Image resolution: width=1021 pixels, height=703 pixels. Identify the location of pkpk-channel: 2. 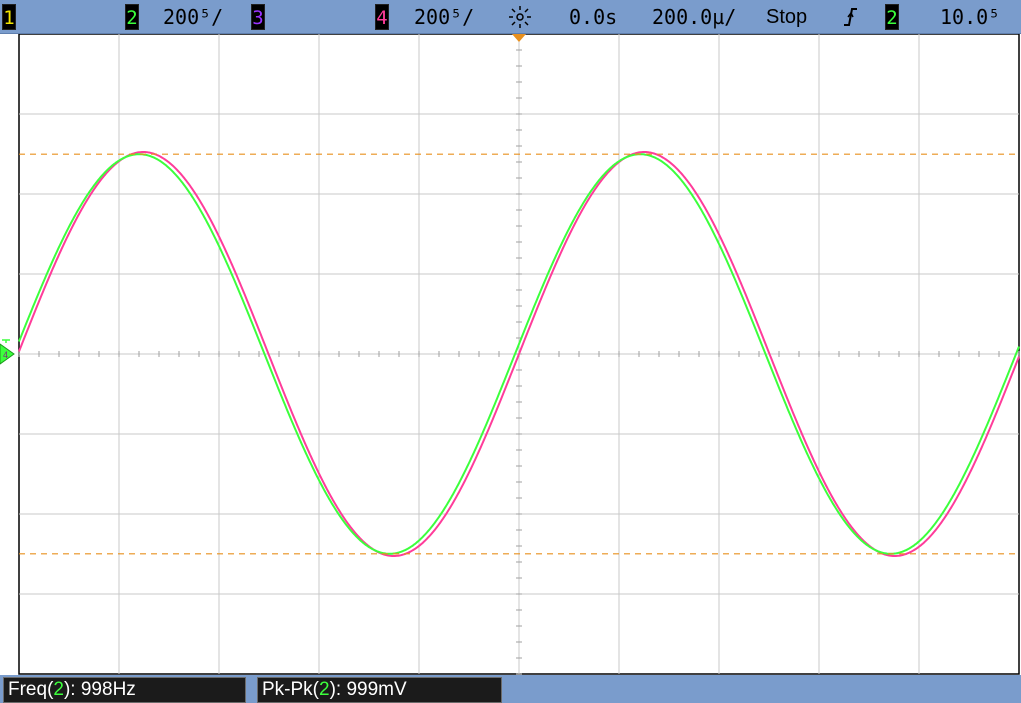
(324, 689).